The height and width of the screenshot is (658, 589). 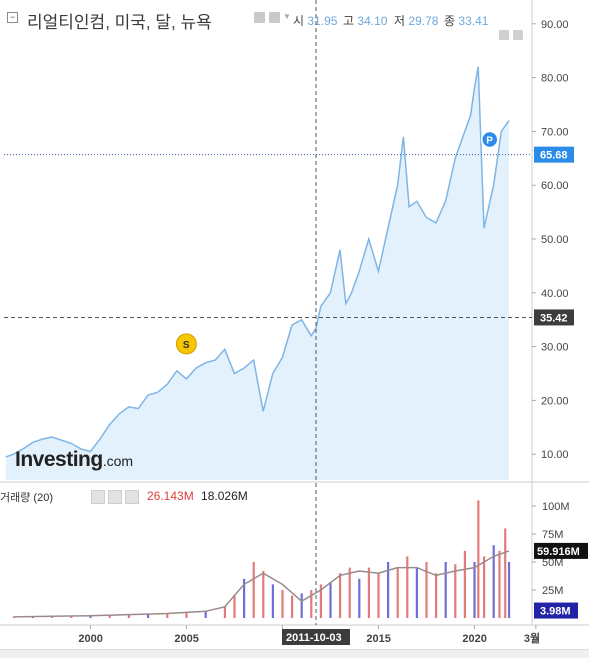 What do you see at coordinates (197, 496) in the screenshot?
I see `volume-values: 26.143M 18.026M` at bounding box center [197, 496].